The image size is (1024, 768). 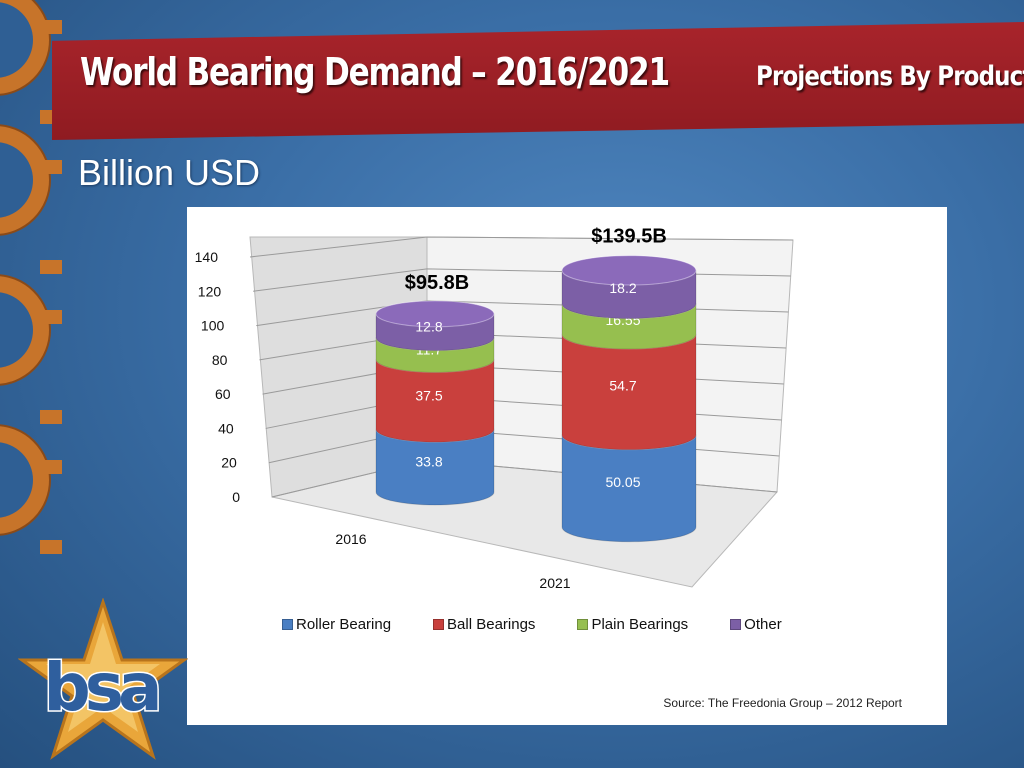 What do you see at coordinates (439, 624) in the screenshot?
I see `legend-swatch-ball` at bounding box center [439, 624].